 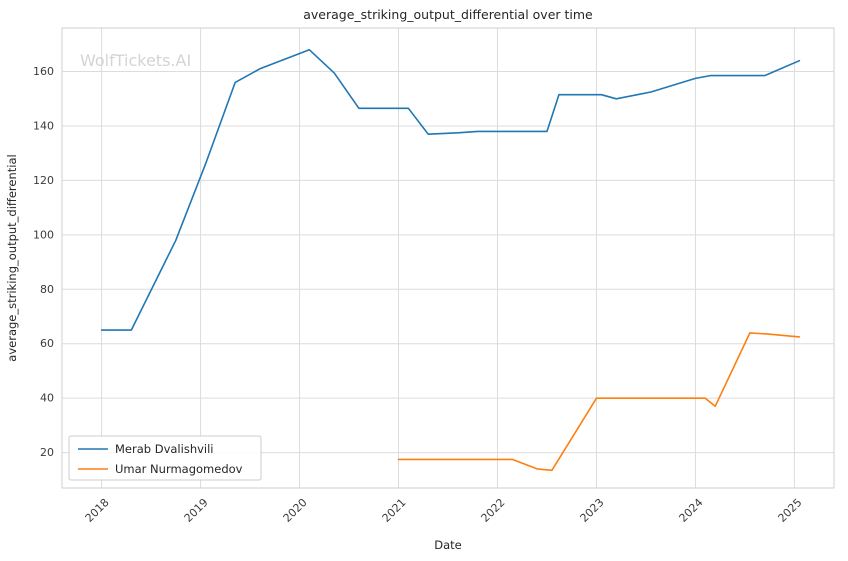 I want to click on y-tick-label: 100, so click(x=43, y=234).